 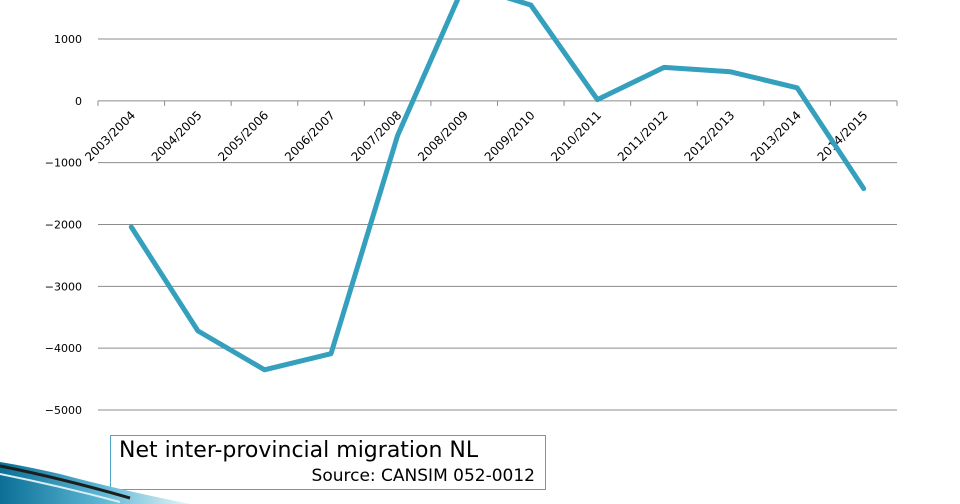 I want to click on y-tick-label: −4000, so click(x=63, y=348).